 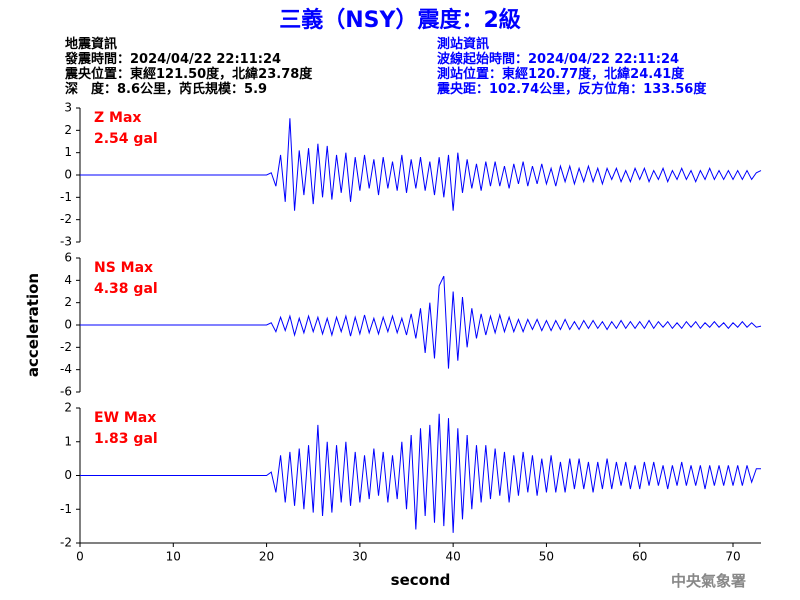 What do you see at coordinates (117, 118) in the screenshot?
I see `annotation: Z Max` at bounding box center [117, 118].